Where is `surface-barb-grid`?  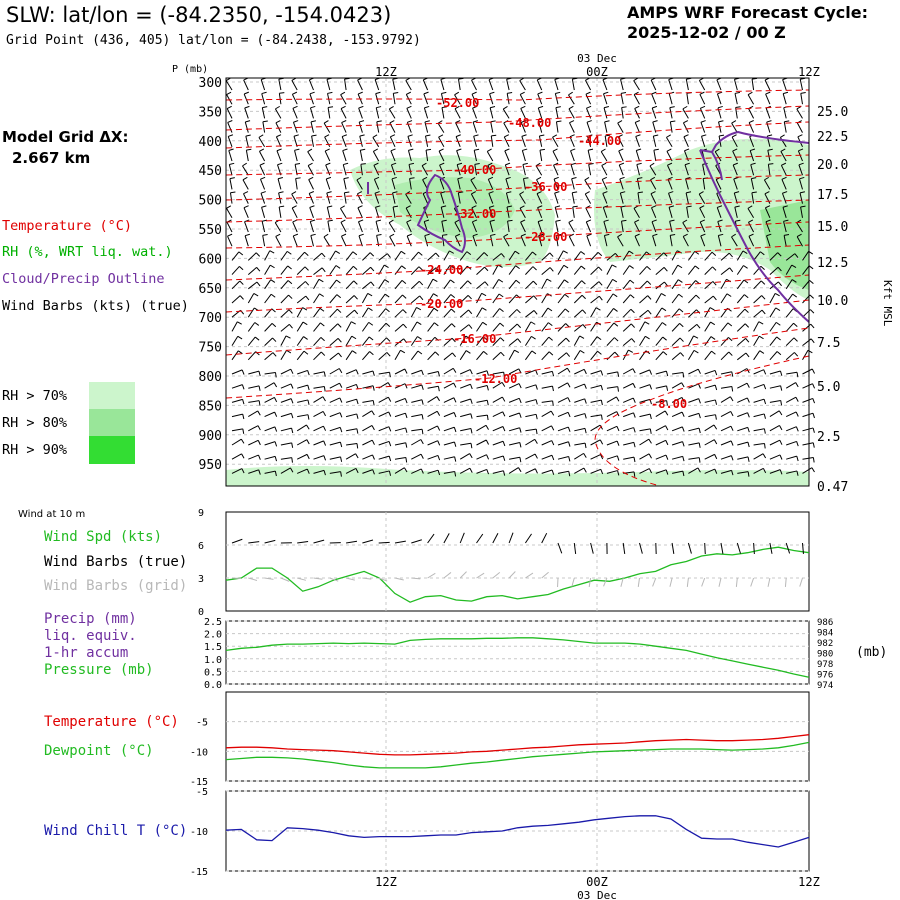 surface-barb-grid is located at coordinates (496, 575).